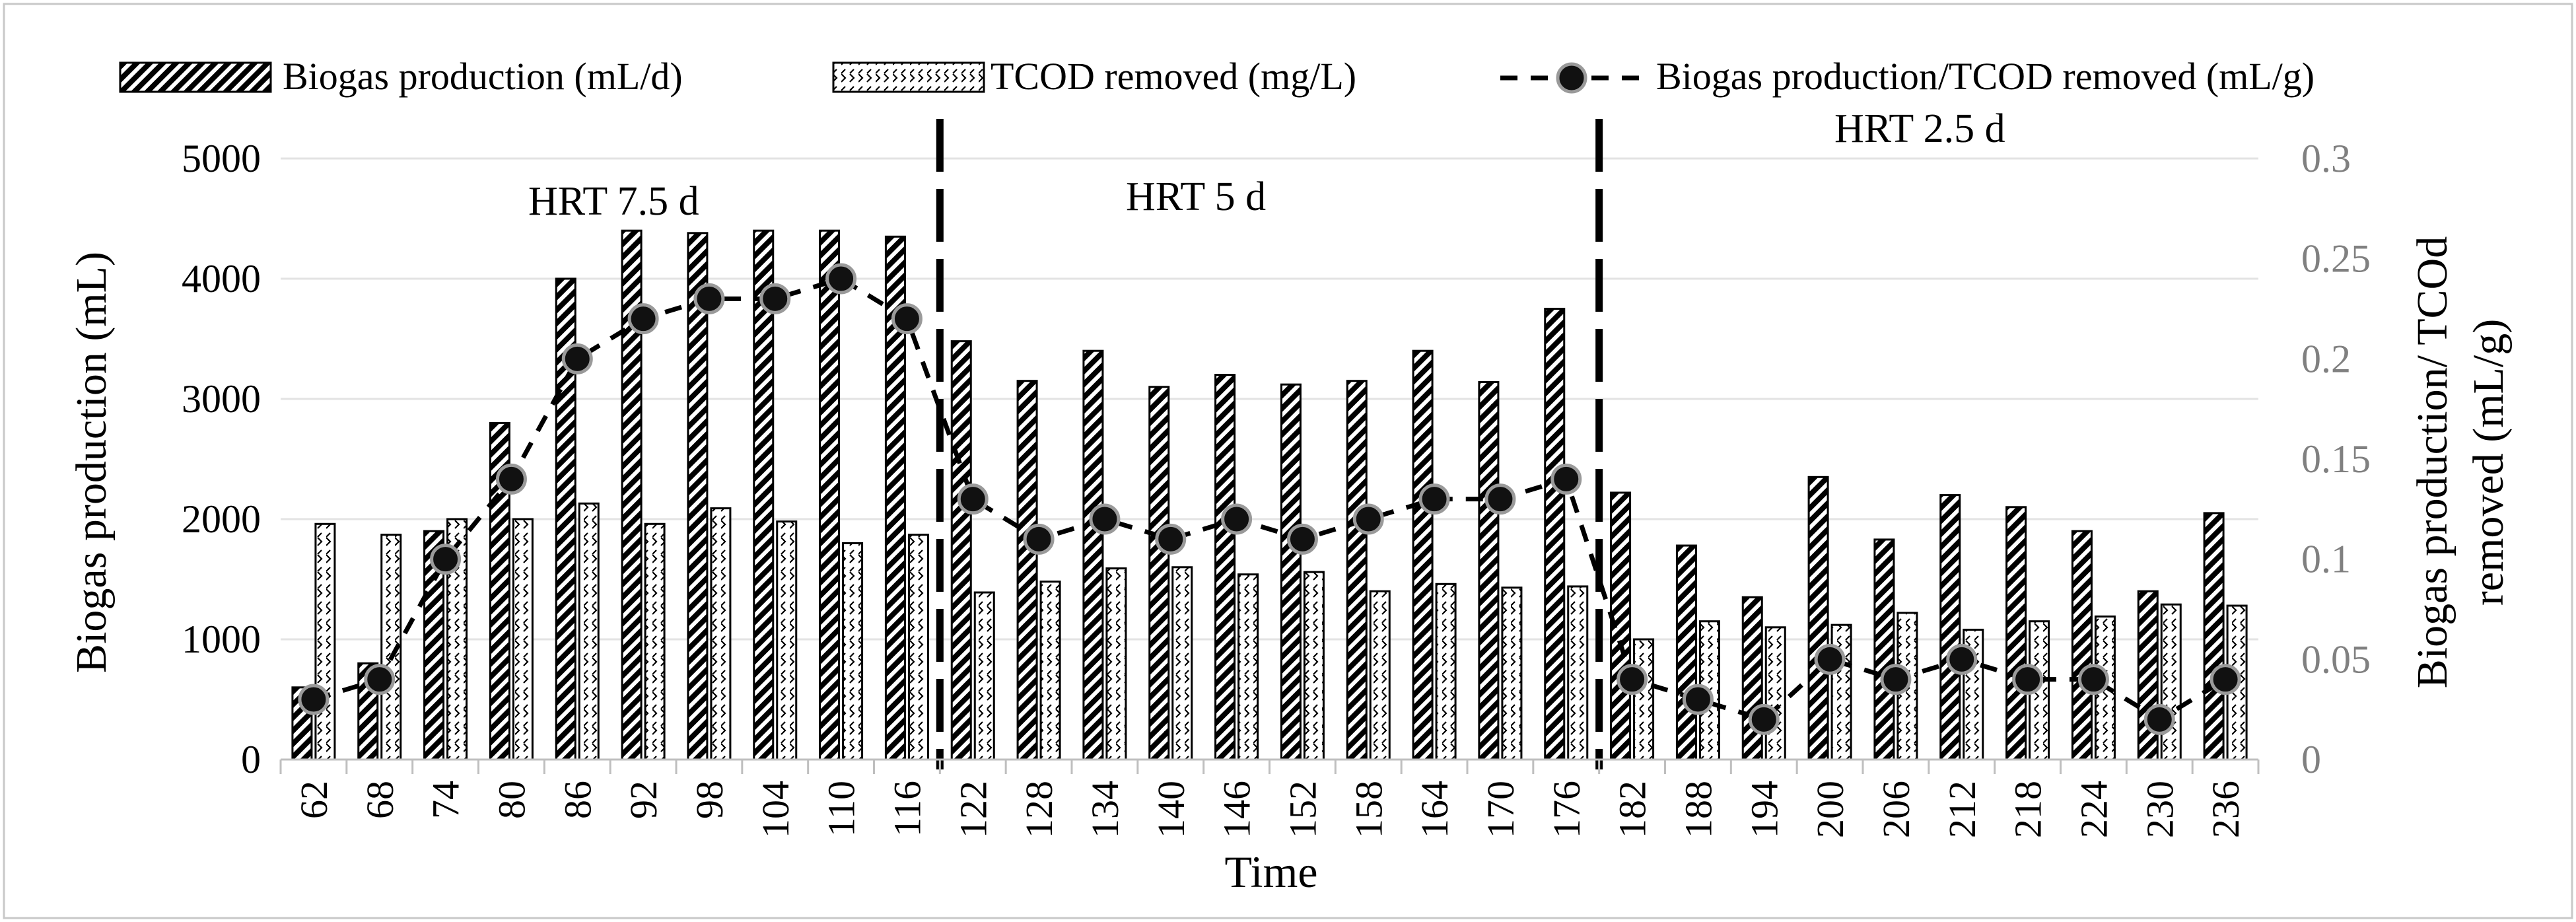 This screenshot has width=2576, height=922. What do you see at coordinates (643, 800) in the screenshot?
I see `x-tick-label: 92` at bounding box center [643, 800].